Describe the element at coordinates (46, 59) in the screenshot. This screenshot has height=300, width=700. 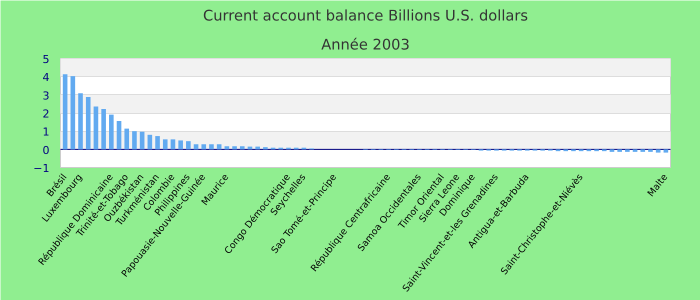
I see `y-tick-label: 5` at that location.